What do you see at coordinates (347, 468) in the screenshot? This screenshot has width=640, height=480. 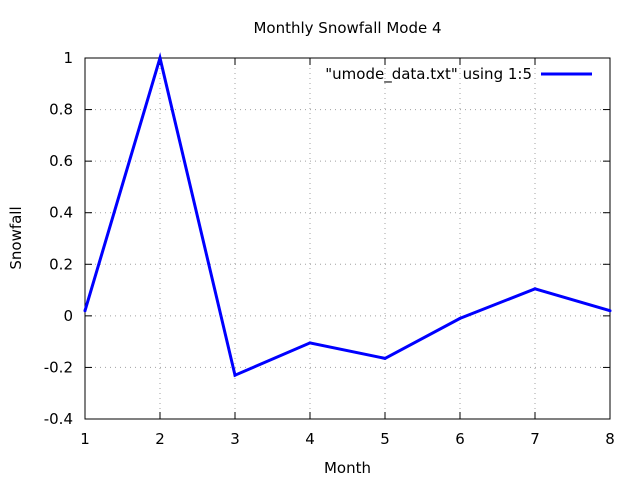 I see `x-axis-label: Month` at bounding box center [347, 468].